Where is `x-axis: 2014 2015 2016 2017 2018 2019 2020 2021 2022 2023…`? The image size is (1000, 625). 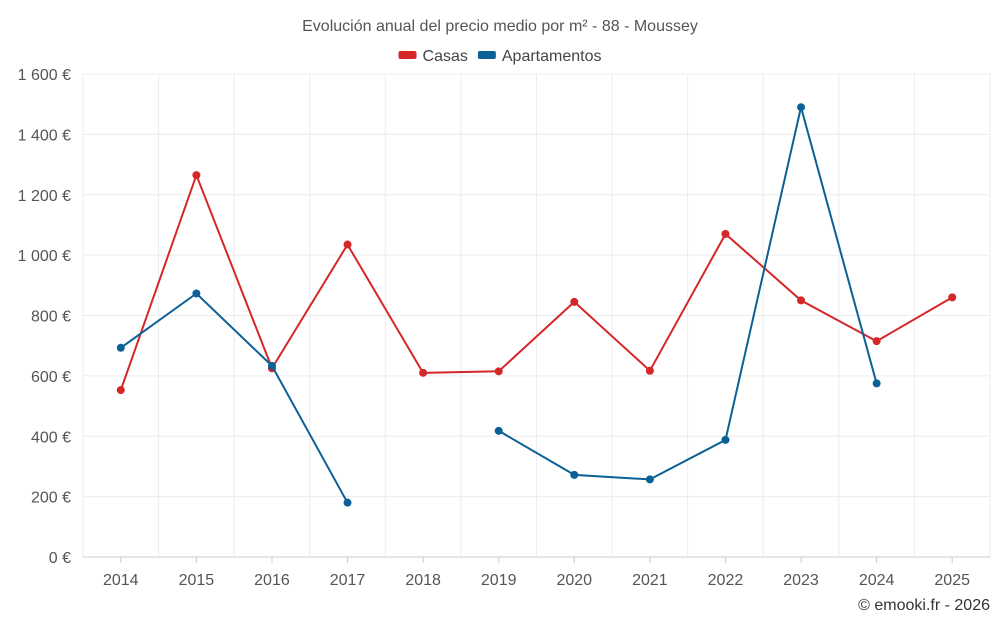
x-axis: 2014 2015 2016 2017 2018 2019 2020 2021 2022 2023… is located at coordinates (536, 572).